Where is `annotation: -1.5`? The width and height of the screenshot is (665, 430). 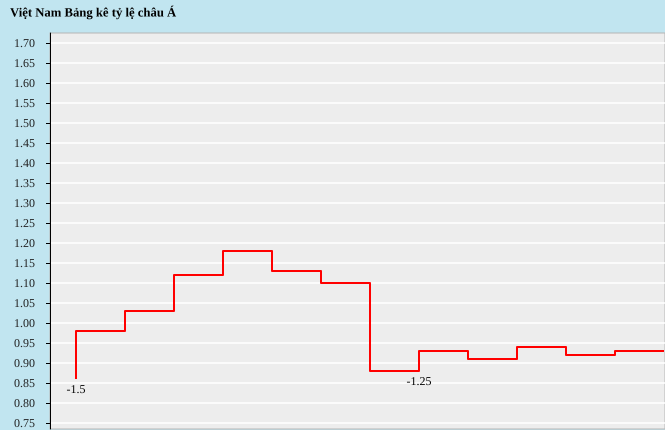
annotation: -1.5 is located at coordinates (76, 389).